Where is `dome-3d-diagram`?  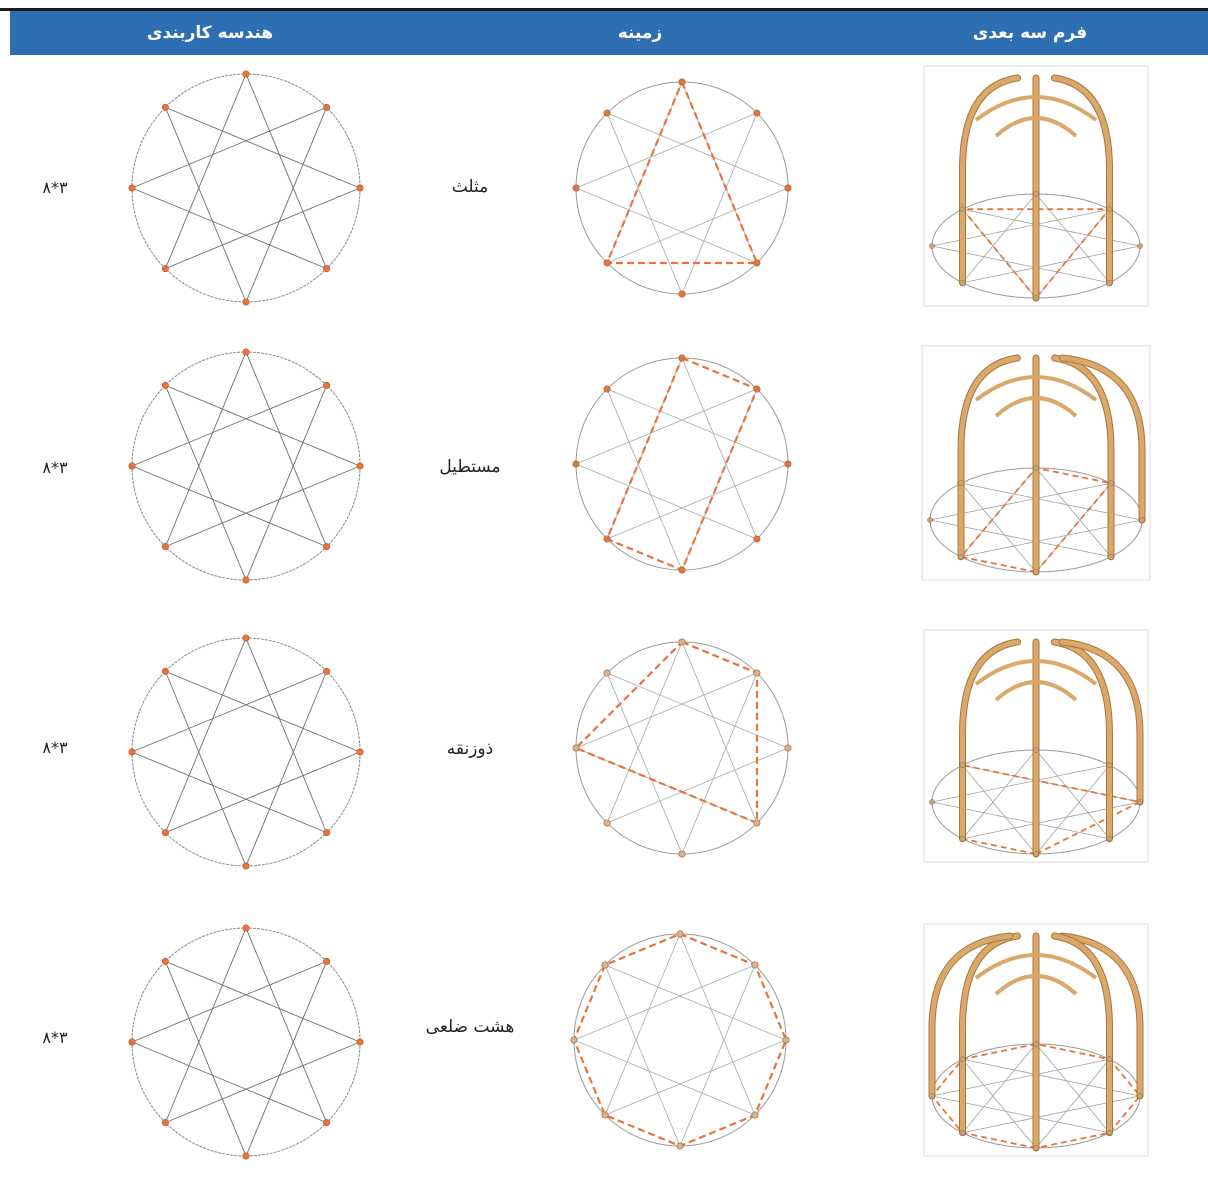
dome-3d-diagram is located at coordinates (1036, 186).